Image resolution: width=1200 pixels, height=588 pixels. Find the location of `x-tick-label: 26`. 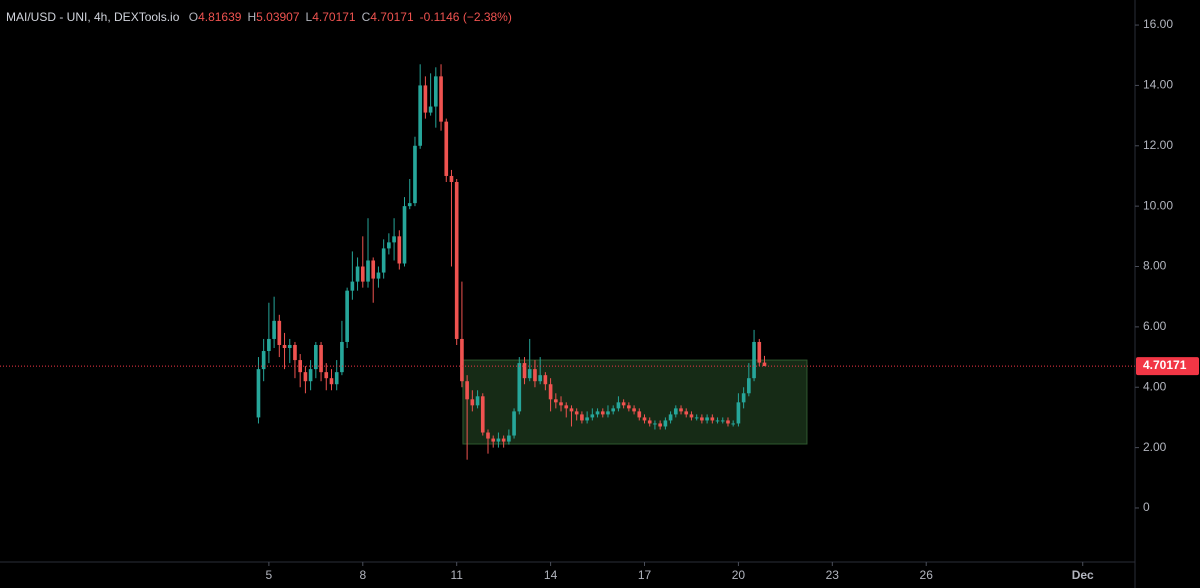

x-tick-label: 26 is located at coordinates (927, 575).